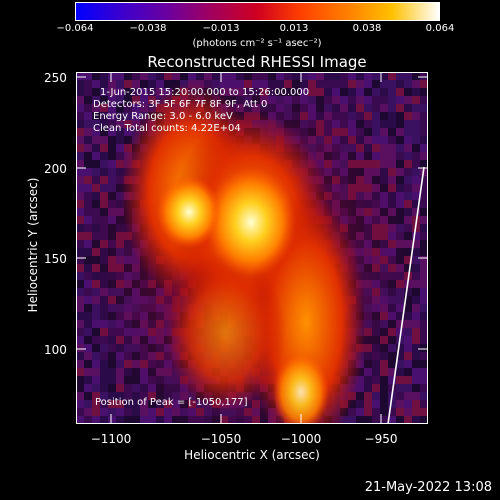 Image resolution: width=500 pixels, height=500 pixels. Describe the element at coordinates (221, 28) in the screenshot. I see `colorbar-tick: −0.013` at that location.